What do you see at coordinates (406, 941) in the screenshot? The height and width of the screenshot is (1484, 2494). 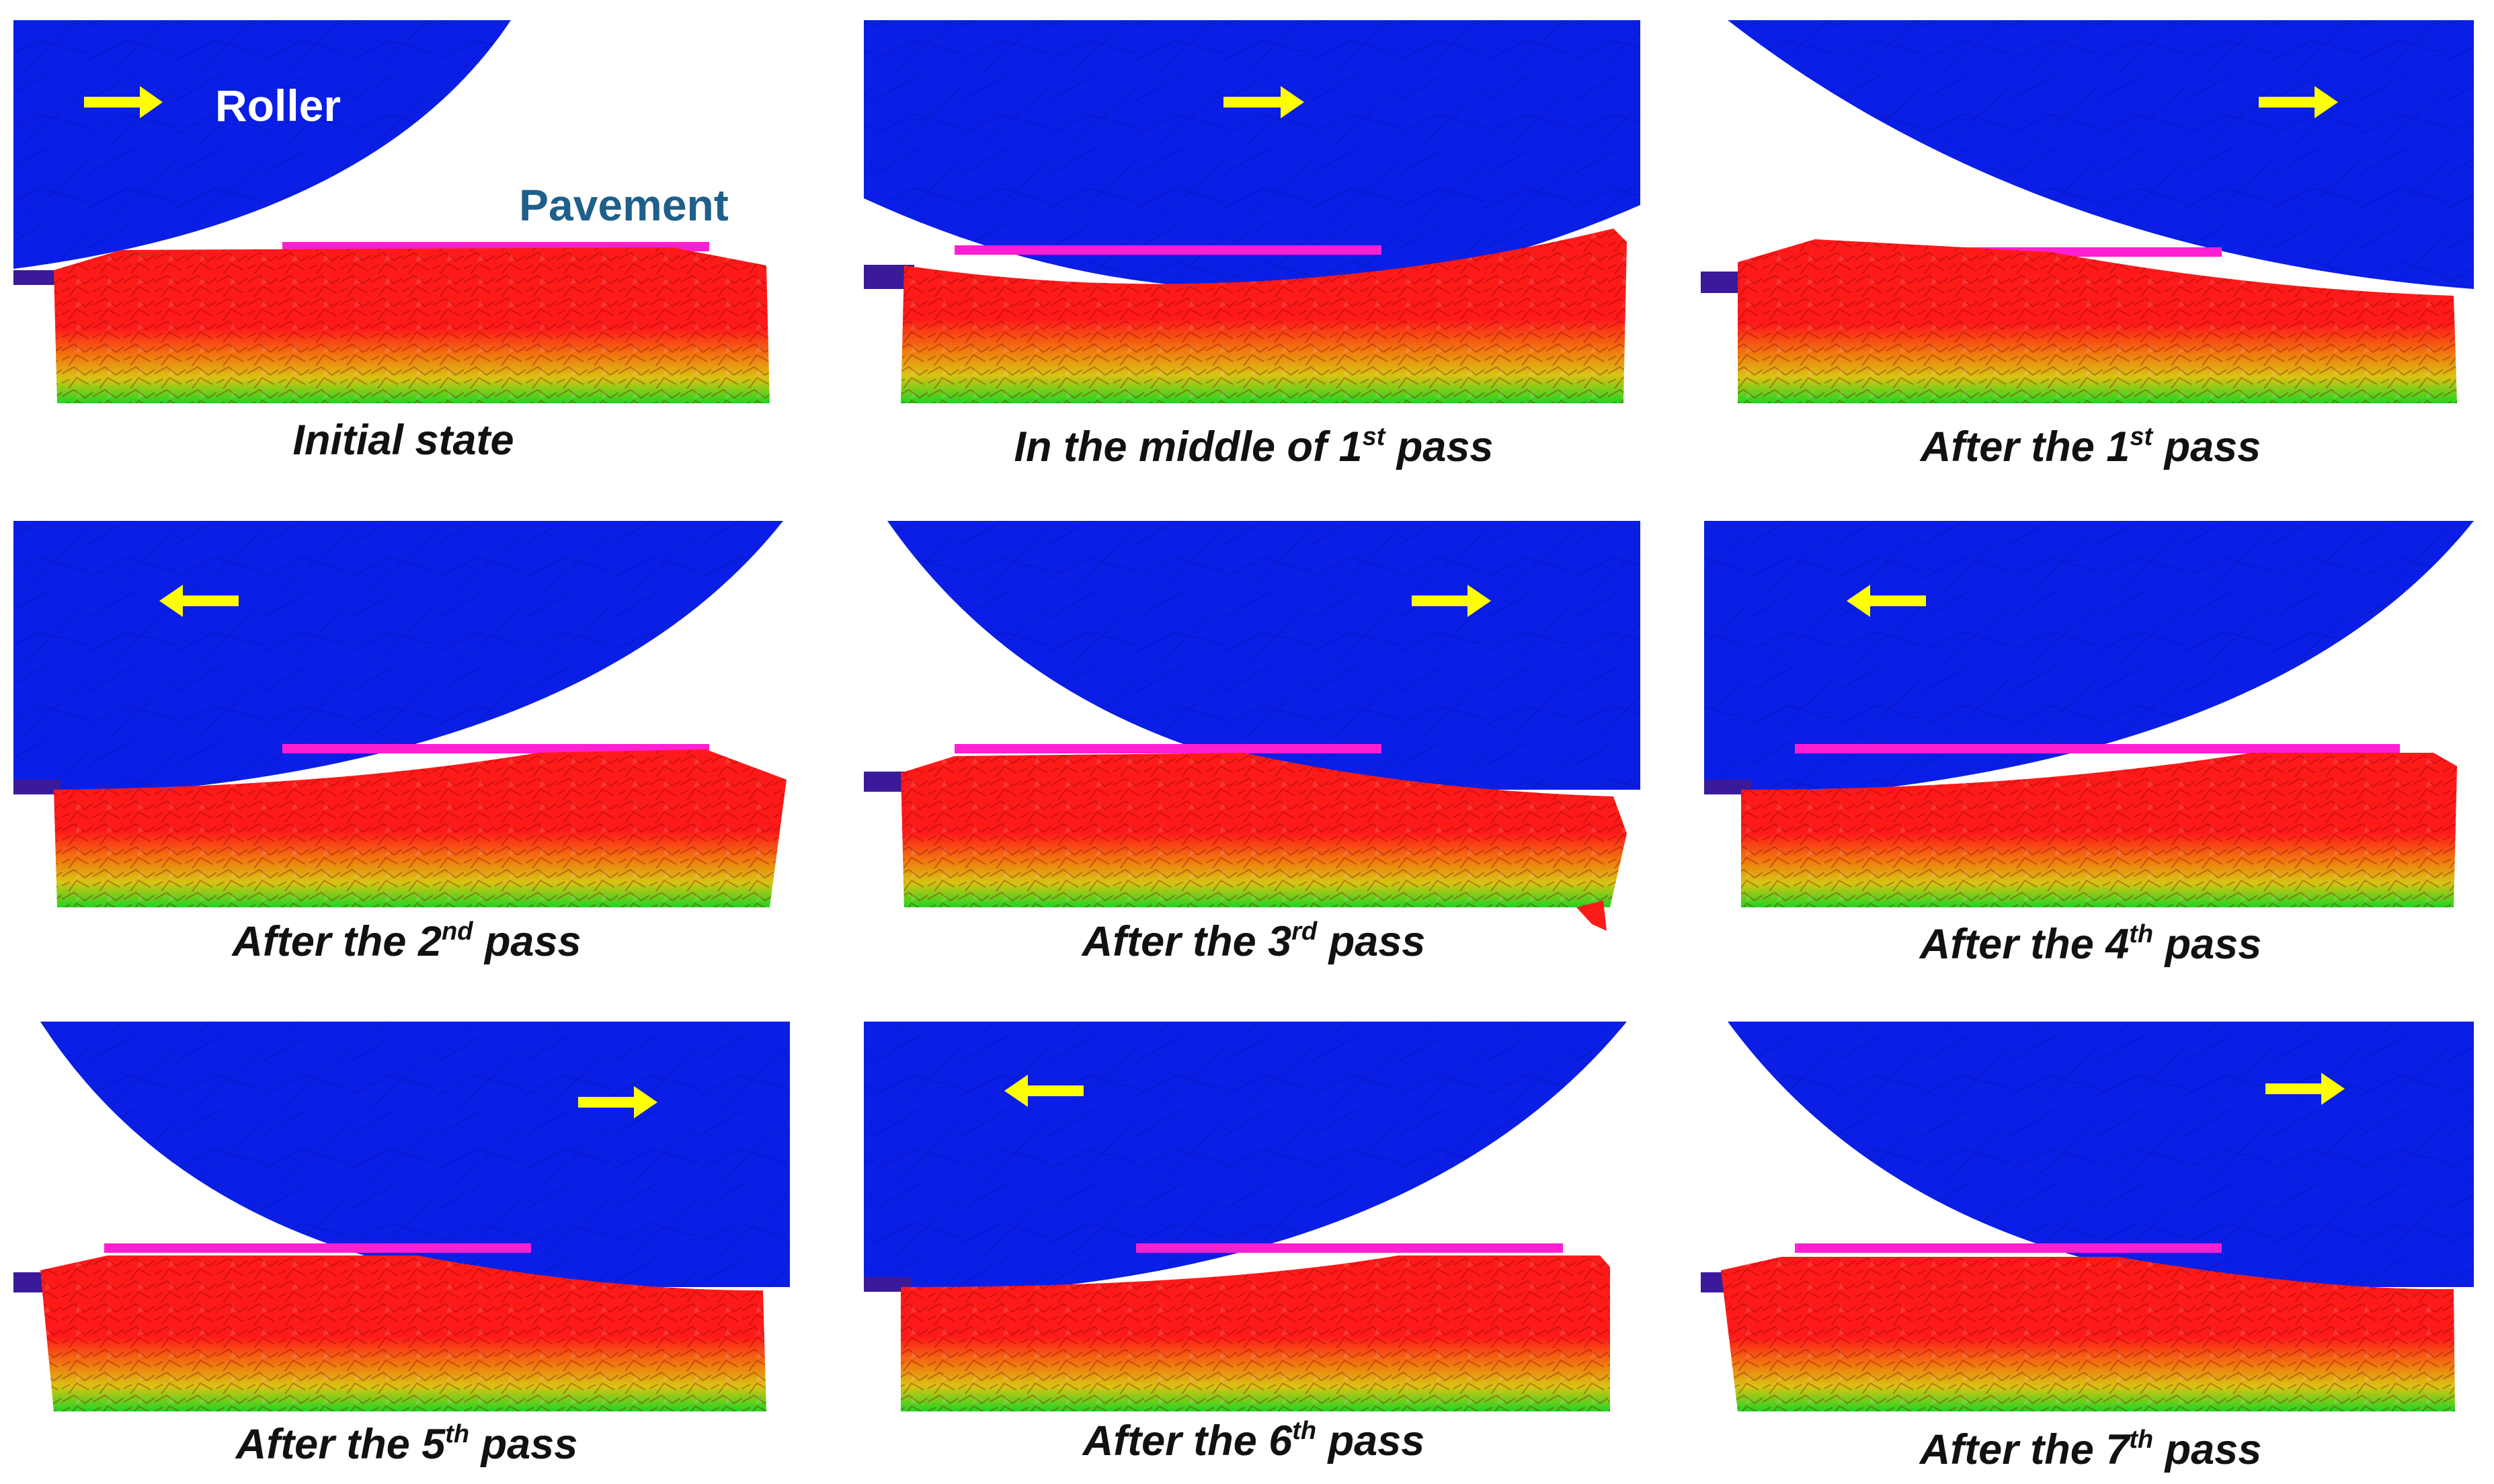 I see `panel-caption: After the 2nd pass` at bounding box center [406, 941].